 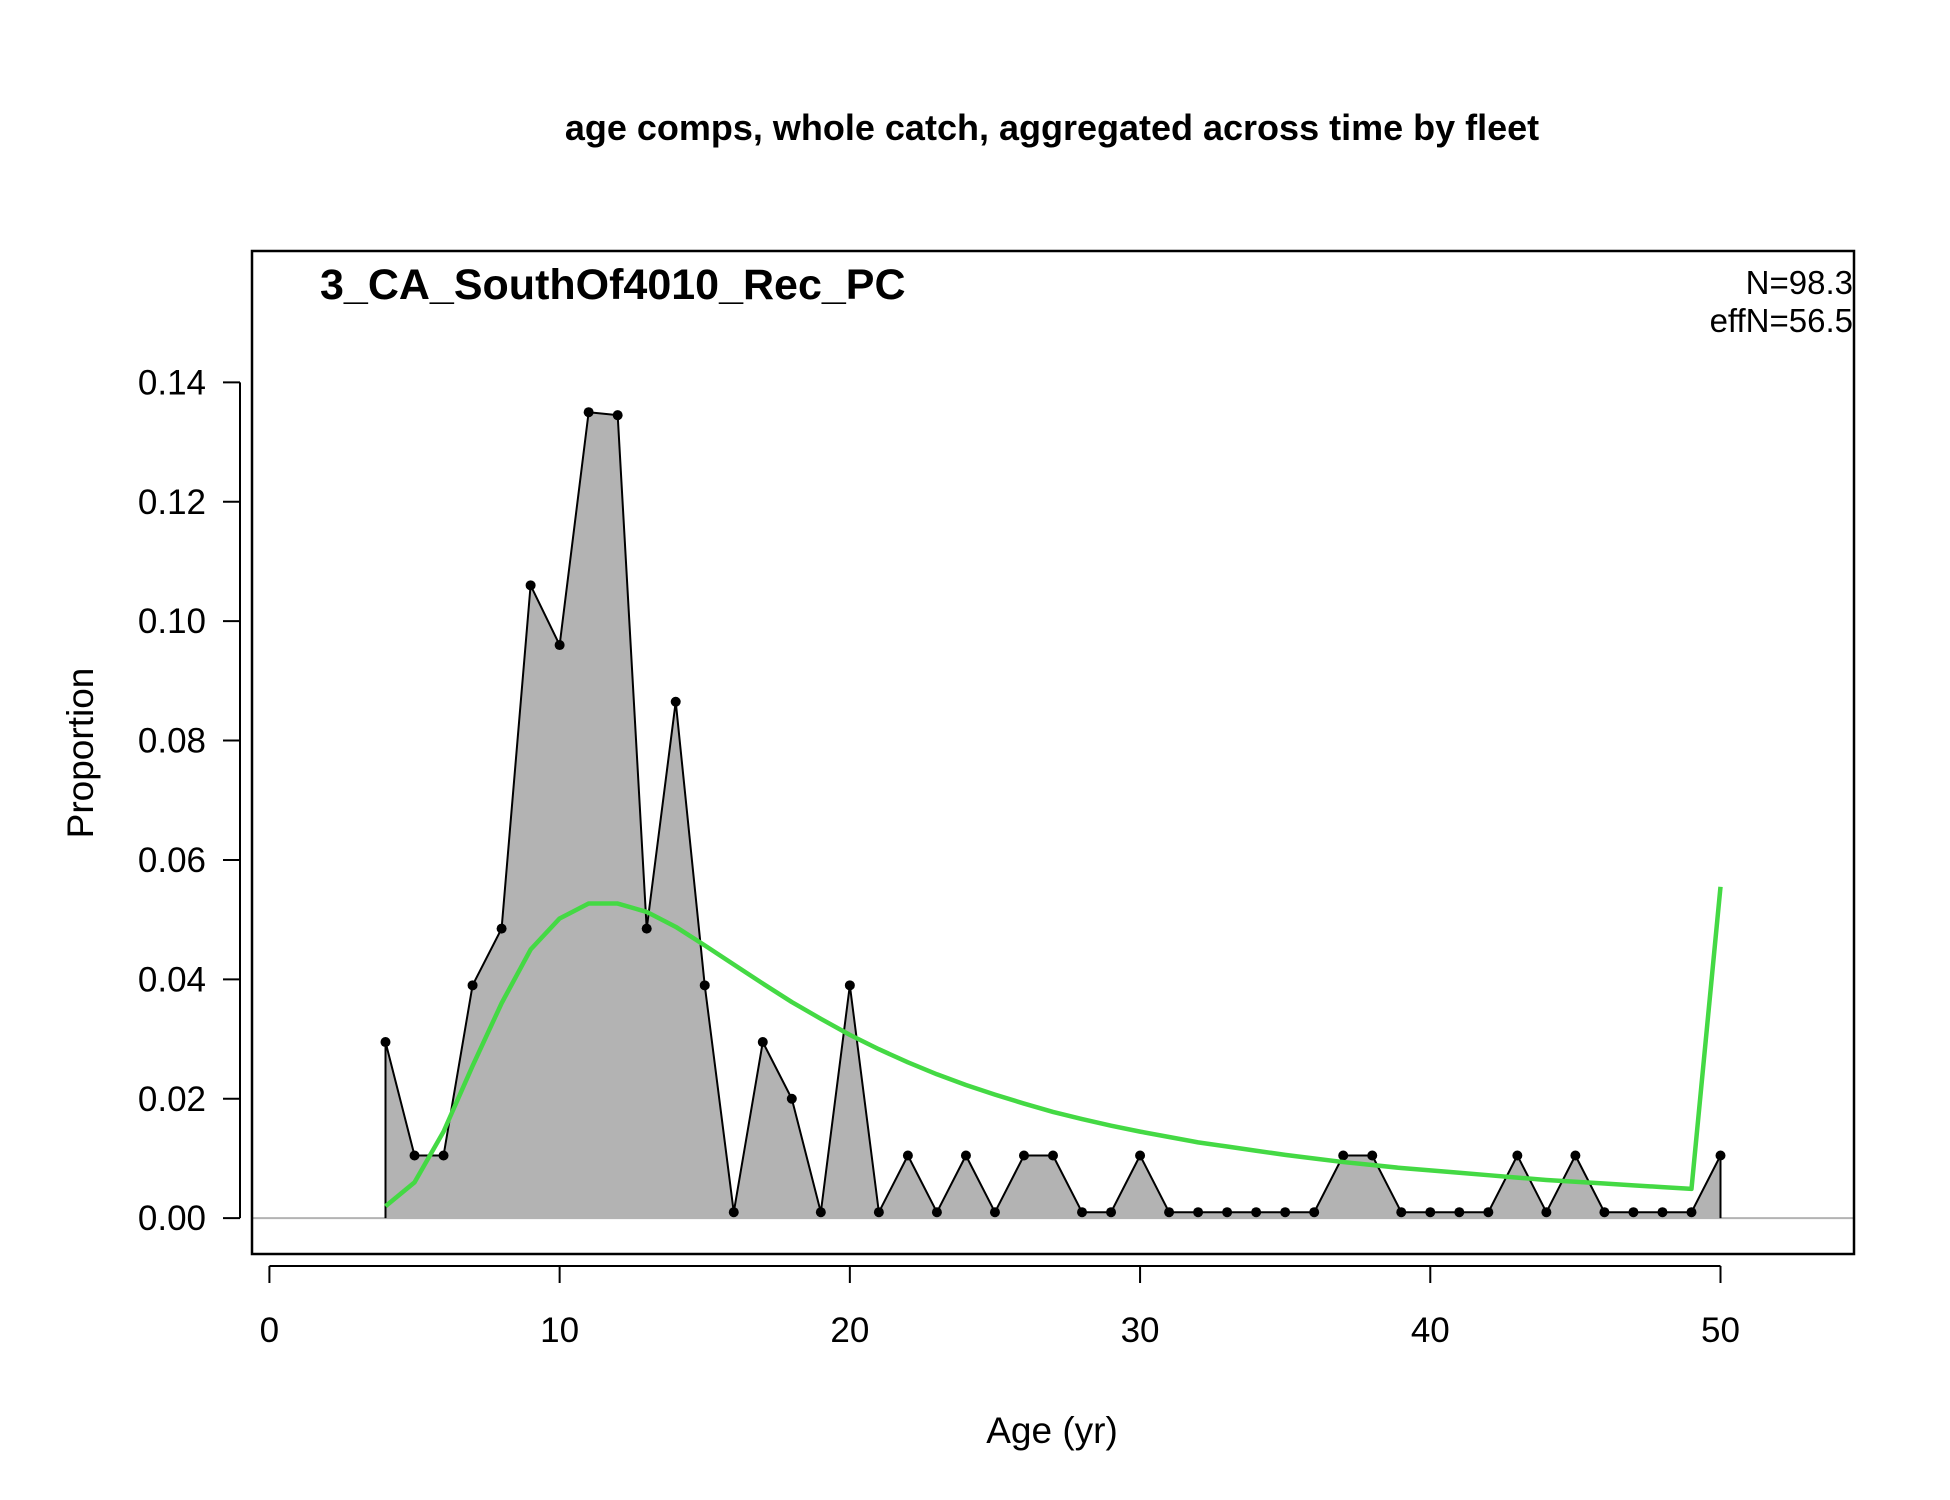 What do you see at coordinates (189, 800) in the screenshot?
I see `y-axis: 0.00 0.02 0.04 0.06 0.08 0.10 0.12 0.14` at bounding box center [189, 800].